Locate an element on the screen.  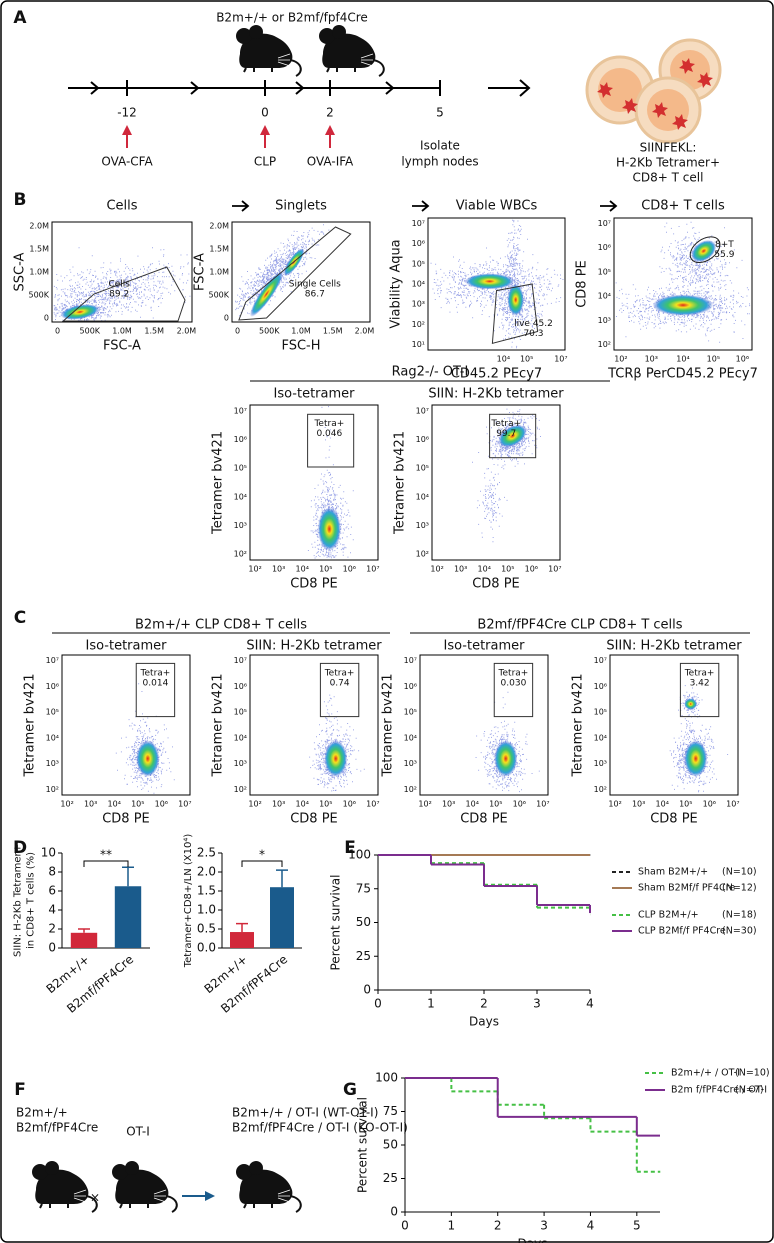
x-axis-label: TCRβ PerCD45.2 PEcy7 is located at coordinates (682, 374).